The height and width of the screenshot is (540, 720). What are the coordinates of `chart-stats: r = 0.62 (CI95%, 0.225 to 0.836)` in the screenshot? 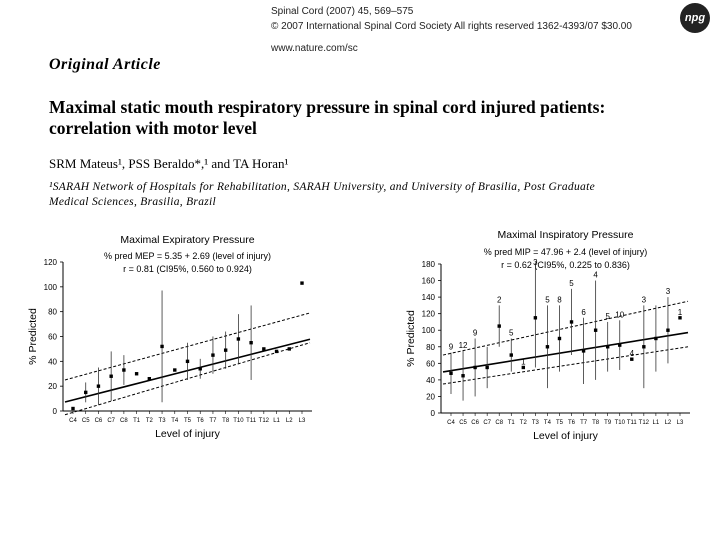 It's located at (565, 265).